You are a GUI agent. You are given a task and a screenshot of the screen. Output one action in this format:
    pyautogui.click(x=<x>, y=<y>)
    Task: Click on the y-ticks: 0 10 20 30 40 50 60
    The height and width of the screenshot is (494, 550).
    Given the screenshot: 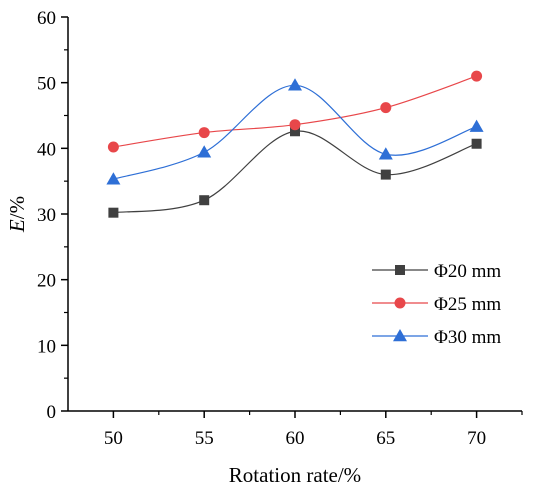 What is the action you would take?
    pyautogui.click(x=52, y=215)
    